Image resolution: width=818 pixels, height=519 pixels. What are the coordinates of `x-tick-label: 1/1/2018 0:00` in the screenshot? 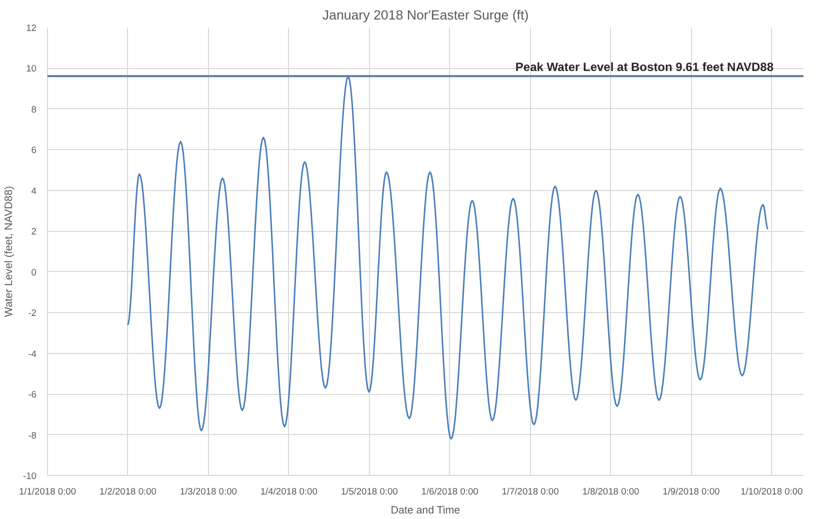 It's located at (47, 491).